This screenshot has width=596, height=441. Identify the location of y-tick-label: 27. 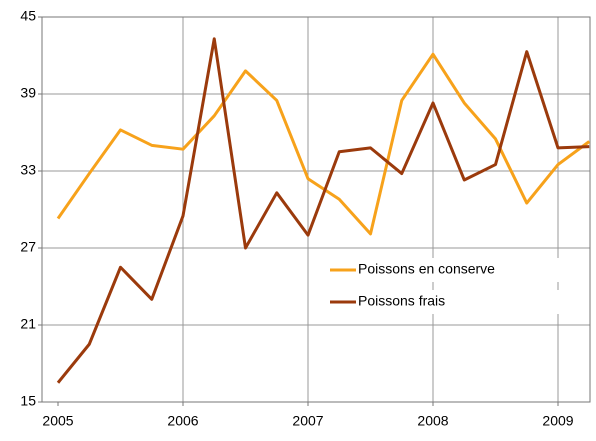
(28, 247).